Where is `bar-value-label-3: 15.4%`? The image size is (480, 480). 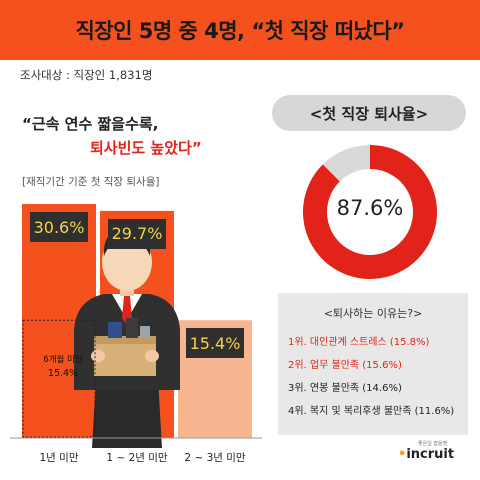 bar-value-label-3: 15.4% is located at coordinates (215, 343).